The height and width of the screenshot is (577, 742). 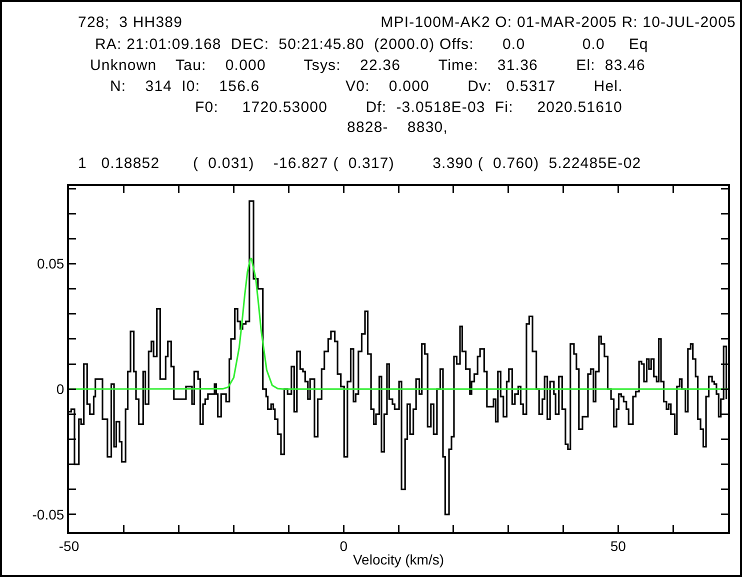 I want to click on y-tick-label: 0, so click(x=60, y=388).